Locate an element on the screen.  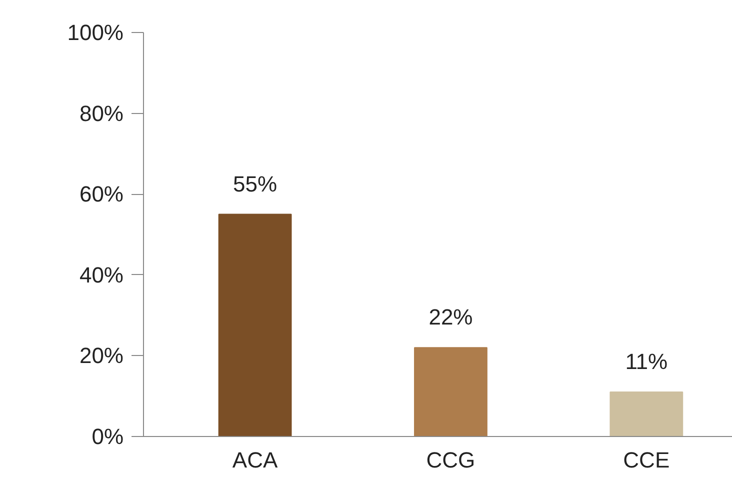
data-label: 55% is located at coordinates (255, 183).